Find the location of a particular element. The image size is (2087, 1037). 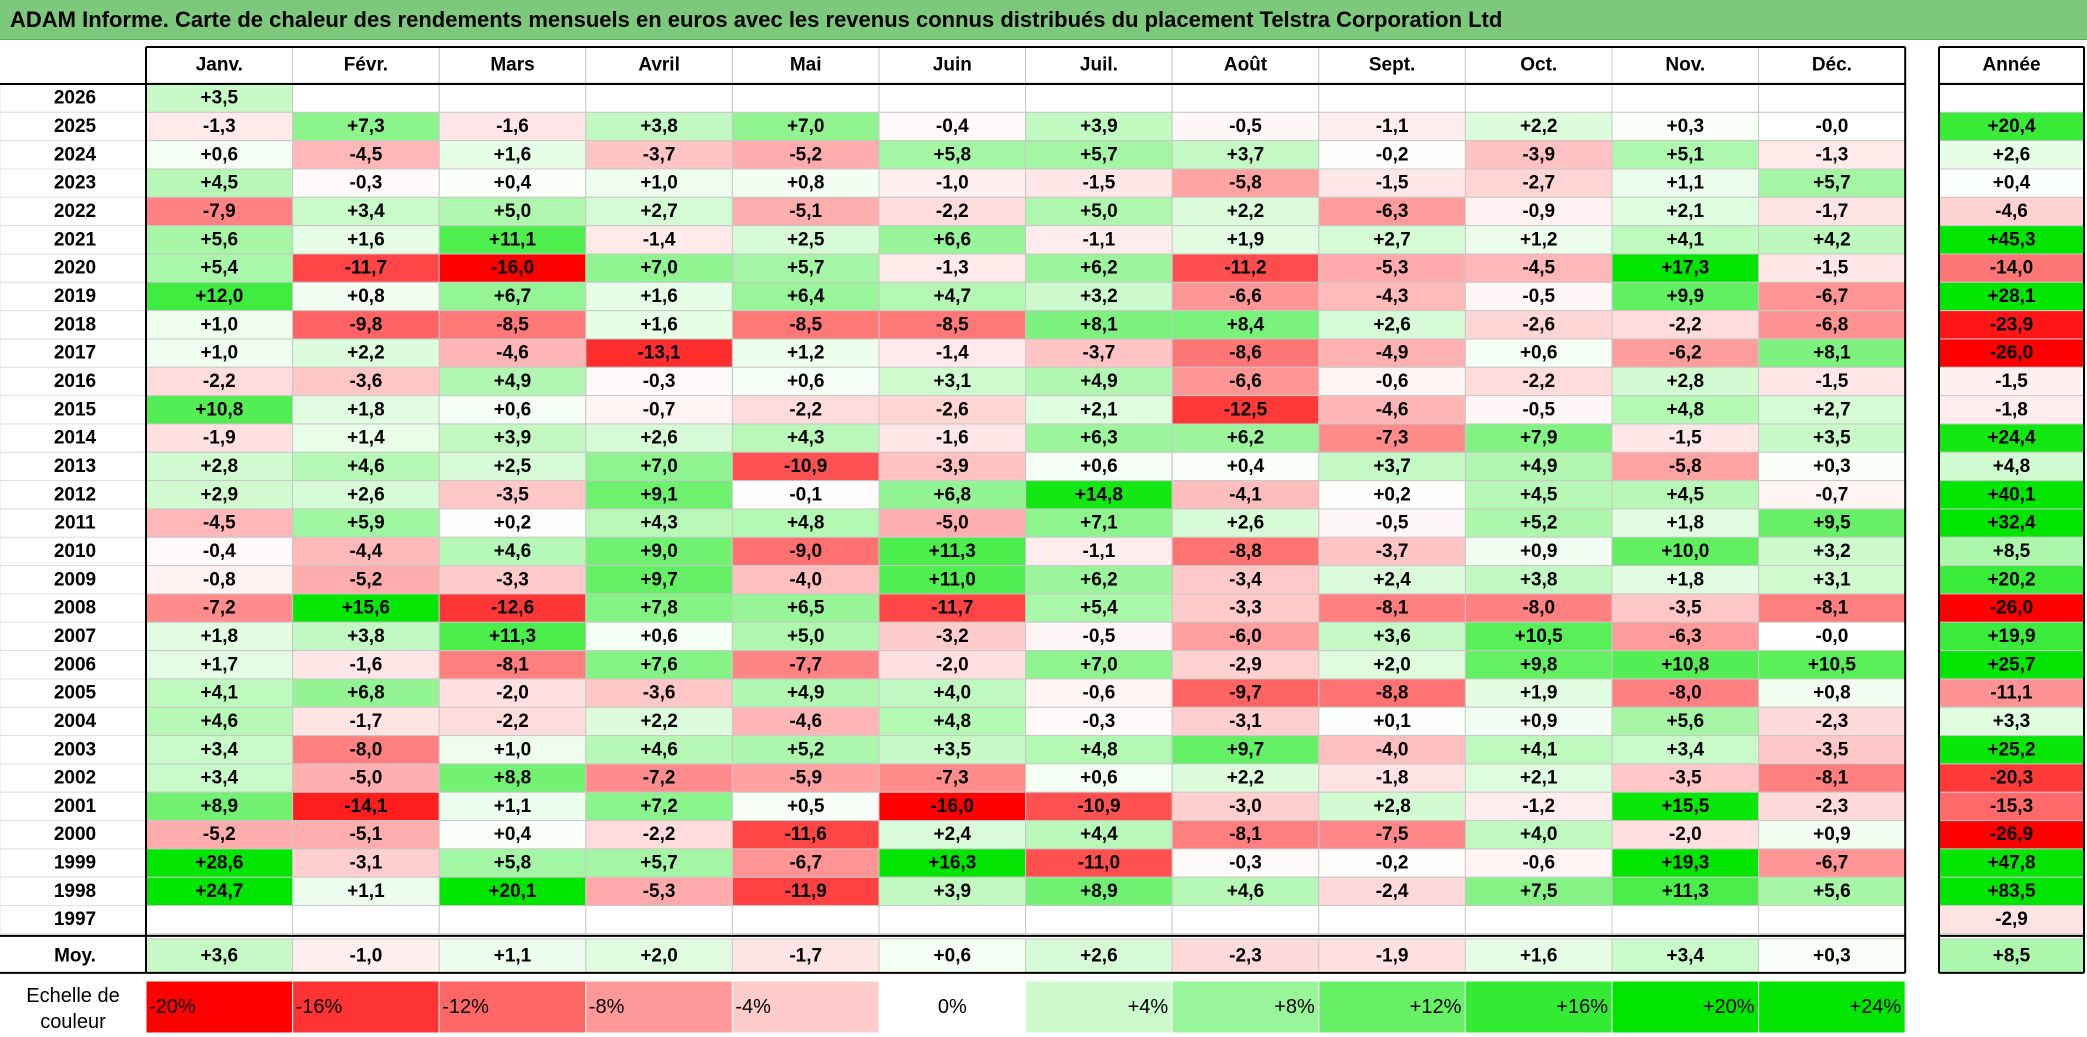

heatmap-cell-value: -0,0 is located at coordinates (1832, 636).